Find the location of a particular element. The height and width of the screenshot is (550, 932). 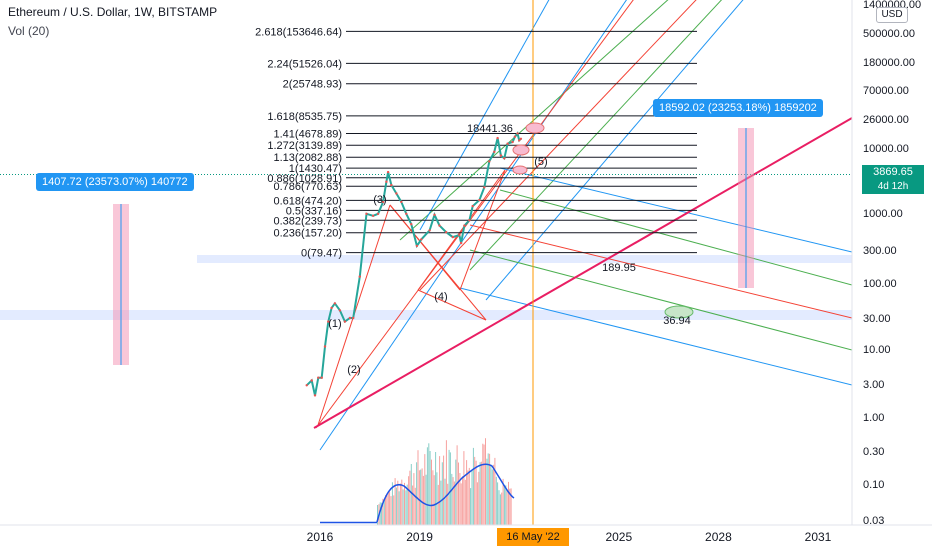

measure-label-left: 1407.72 (23573.07%) 140772 is located at coordinates (115, 182).